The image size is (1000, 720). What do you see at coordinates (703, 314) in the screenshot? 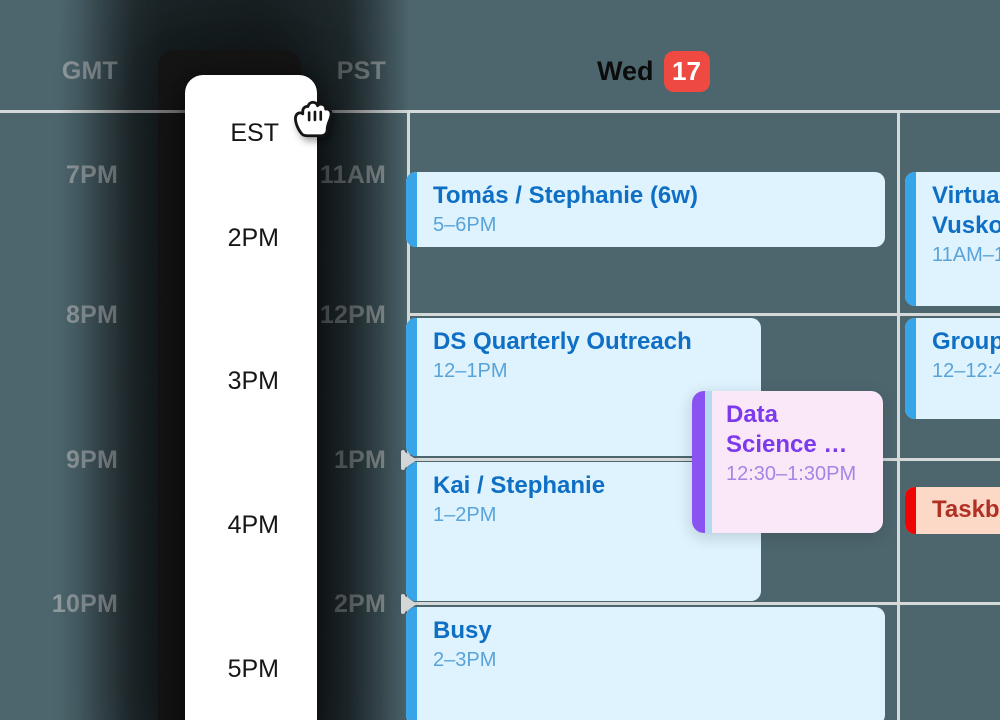
I see `hour-line-12pm` at bounding box center [703, 314].